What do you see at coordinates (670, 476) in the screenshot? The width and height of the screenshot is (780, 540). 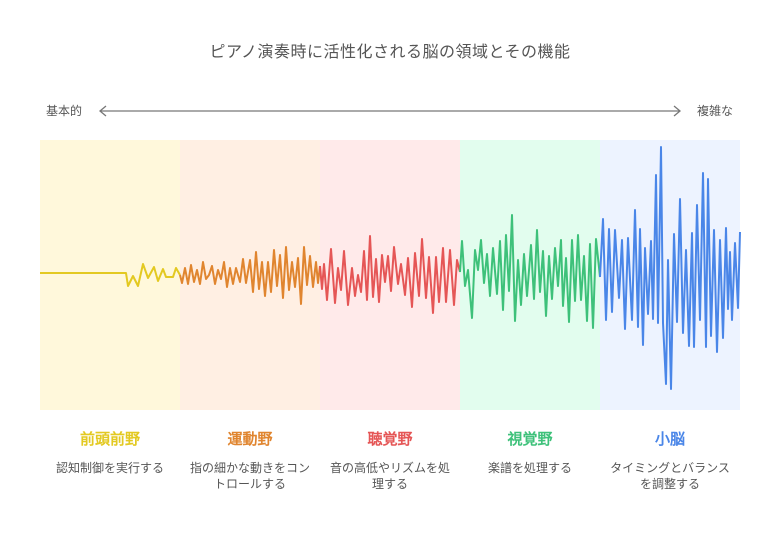 I see `region-description: タイミングとバランスを調整する` at bounding box center [670, 476].